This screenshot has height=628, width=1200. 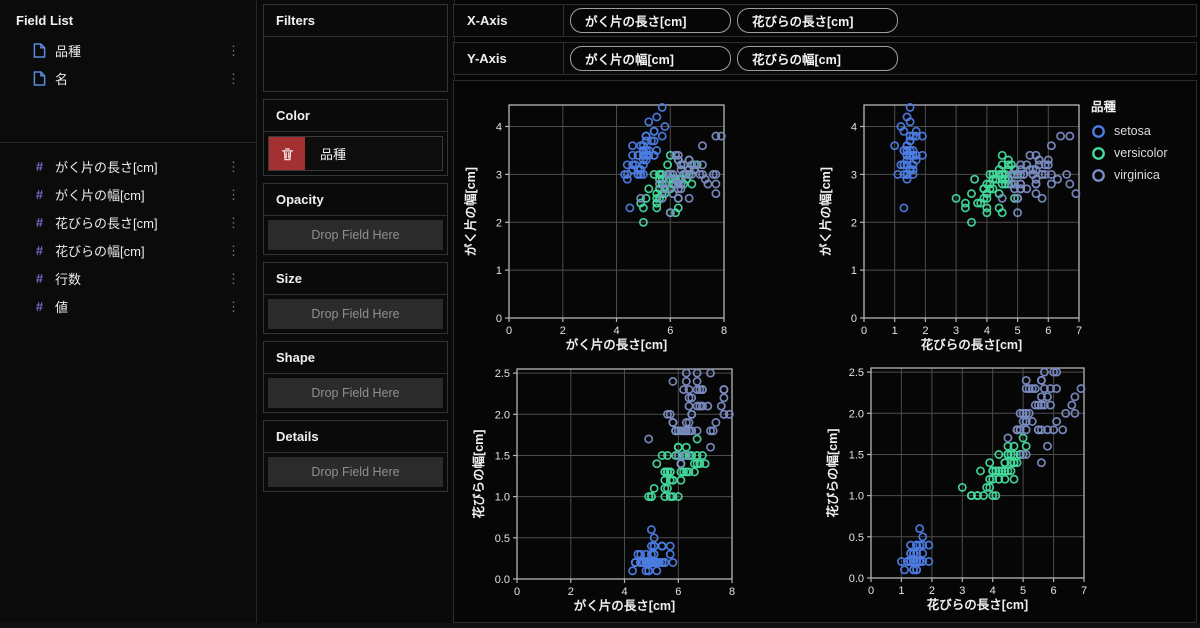 I want to click on field-label: がく片の幅[cm], so click(x=100, y=195).